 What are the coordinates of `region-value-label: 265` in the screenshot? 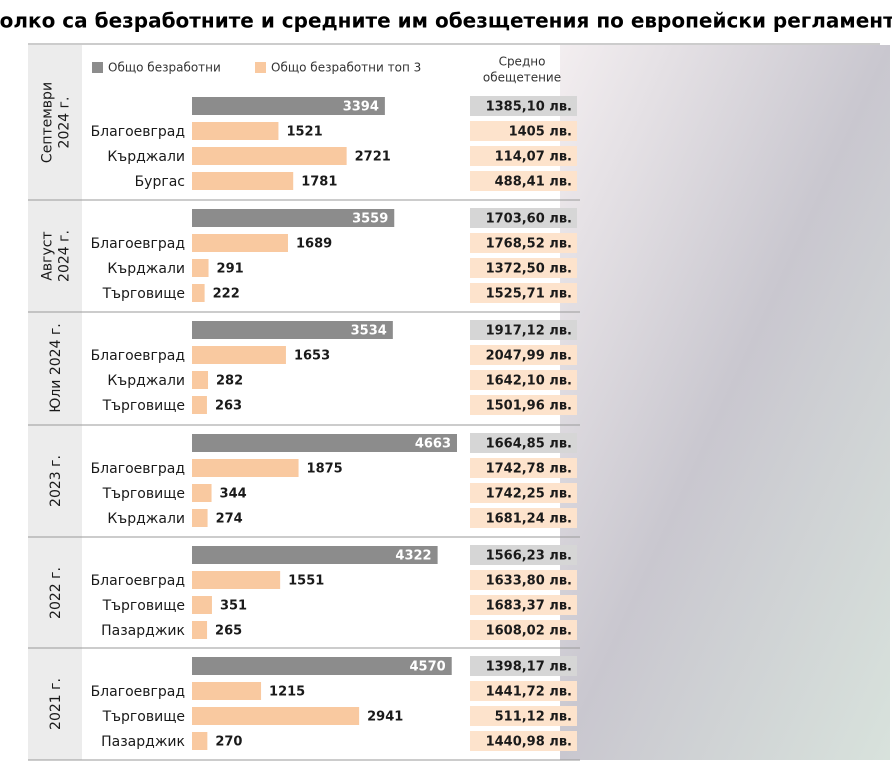 It's located at (228, 631).